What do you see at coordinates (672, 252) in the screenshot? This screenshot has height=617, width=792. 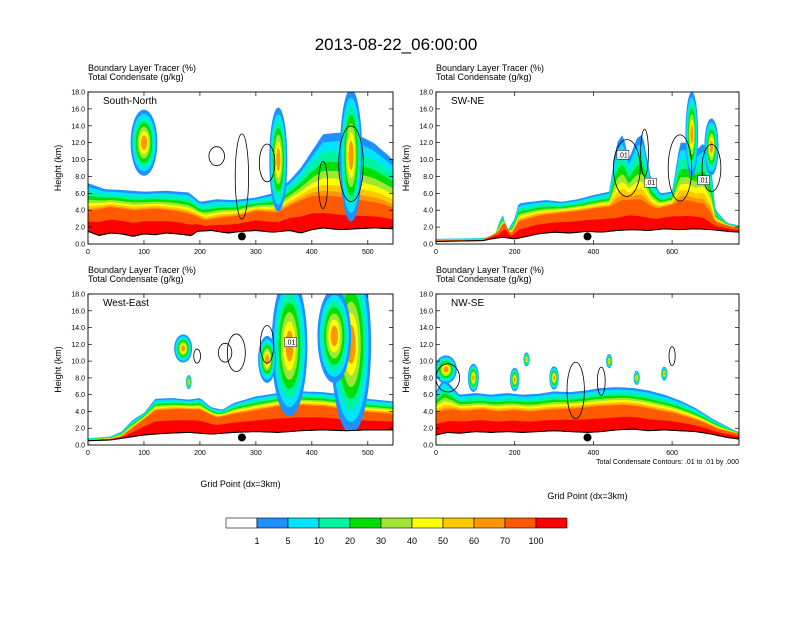 I see `x-tick-label: 600` at bounding box center [672, 252].